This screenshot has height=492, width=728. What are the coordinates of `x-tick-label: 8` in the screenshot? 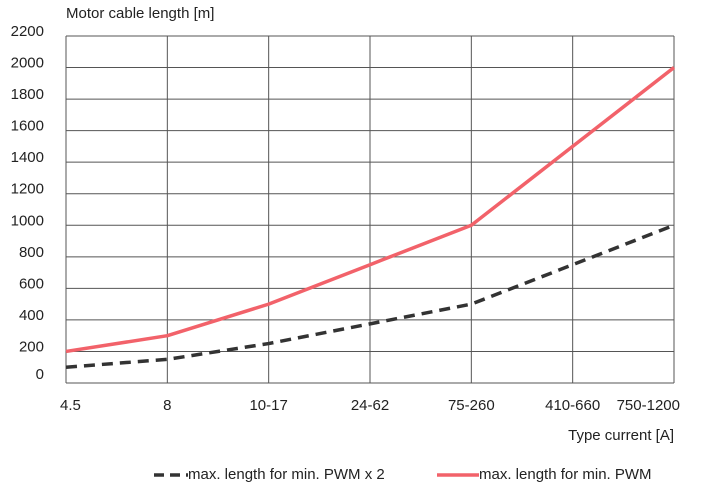 It's located at (167, 405).